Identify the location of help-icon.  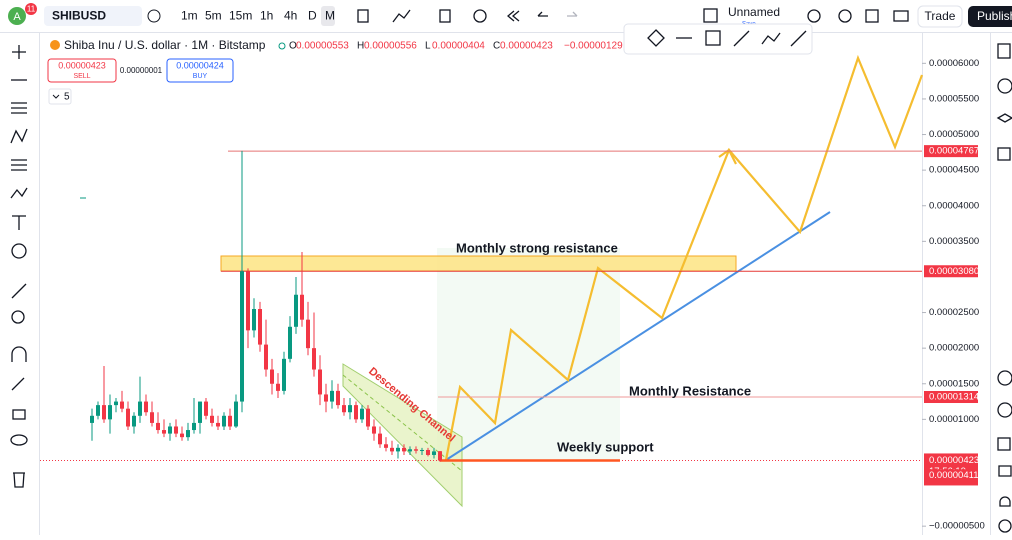
(1005, 526).